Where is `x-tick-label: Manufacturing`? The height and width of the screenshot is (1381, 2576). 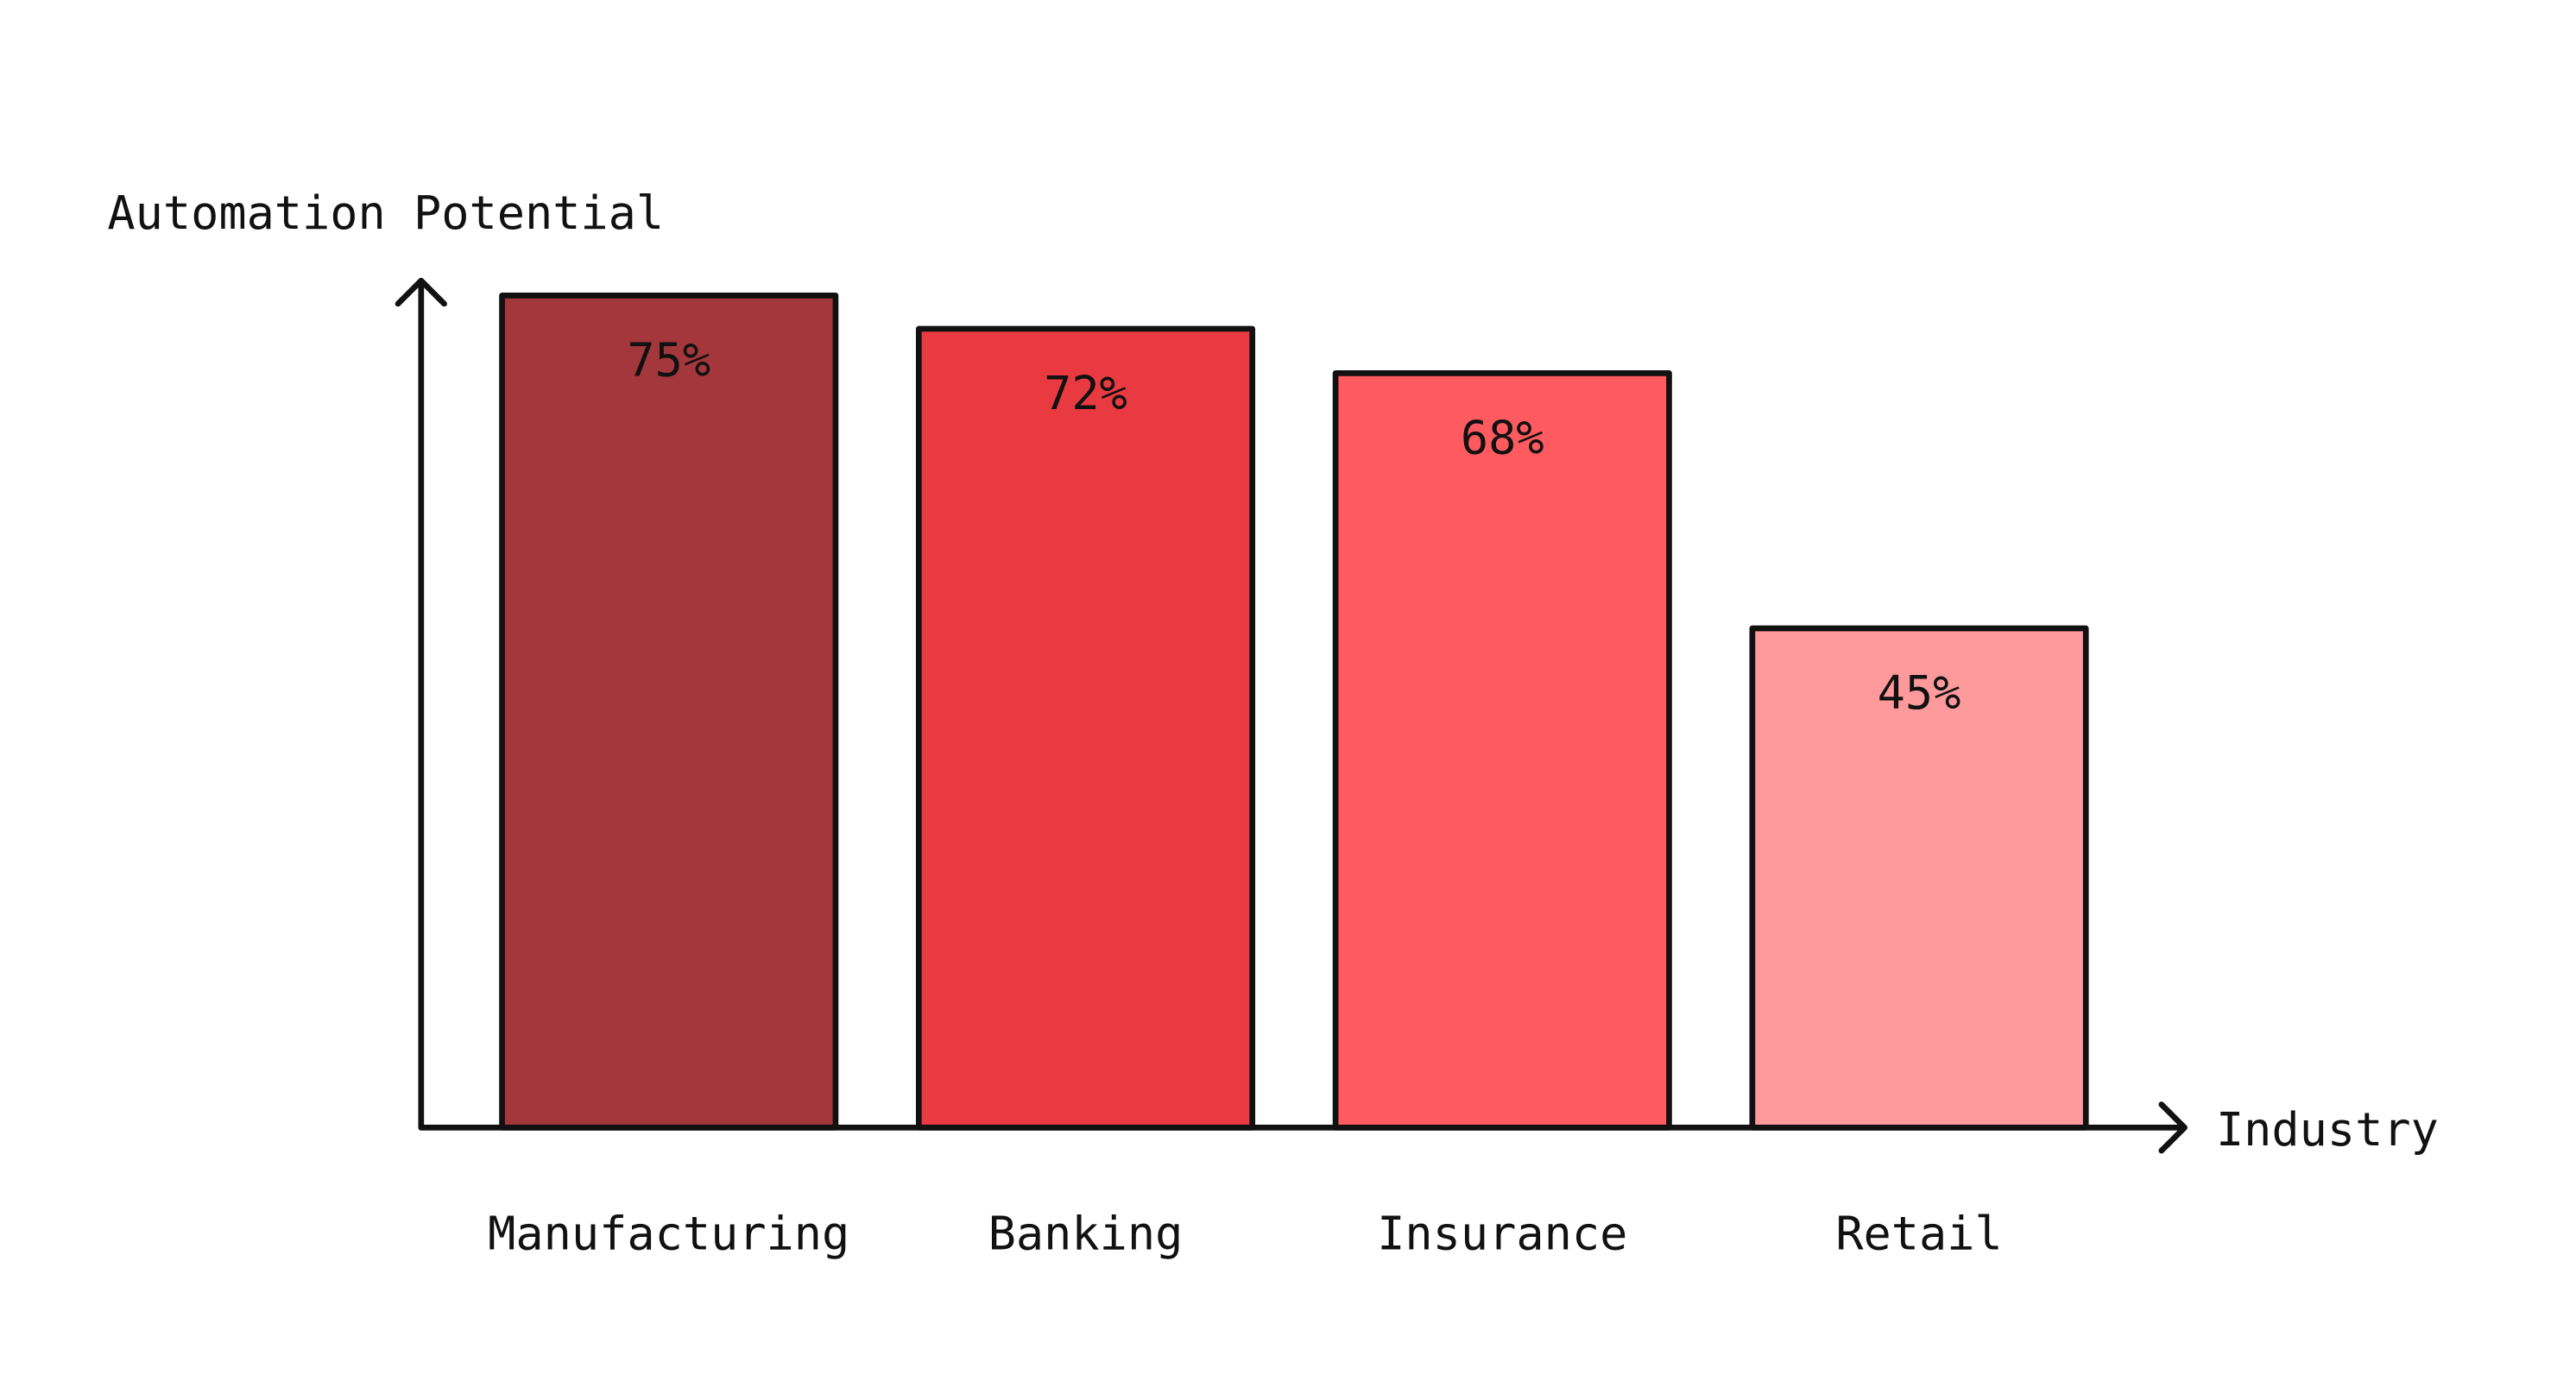 x-tick-label: Manufacturing is located at coordinates (668, 1233).